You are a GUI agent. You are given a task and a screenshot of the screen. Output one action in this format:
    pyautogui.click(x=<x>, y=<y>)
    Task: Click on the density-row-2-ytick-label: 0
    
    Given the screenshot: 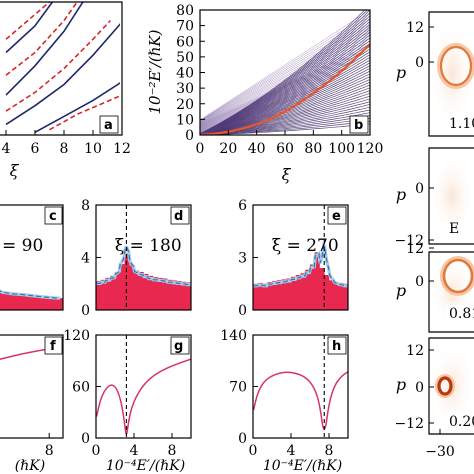 What is the action you would take?
    pyautogui.click(x=419, y=282)
    